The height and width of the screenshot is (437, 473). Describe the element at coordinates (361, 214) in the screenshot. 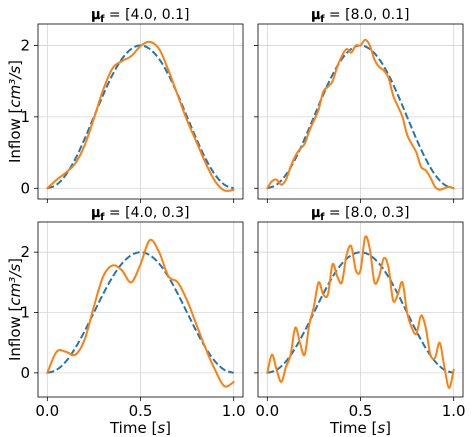

I see `panel-title: 𝛍f = [8.0, 0.3]` at that location.